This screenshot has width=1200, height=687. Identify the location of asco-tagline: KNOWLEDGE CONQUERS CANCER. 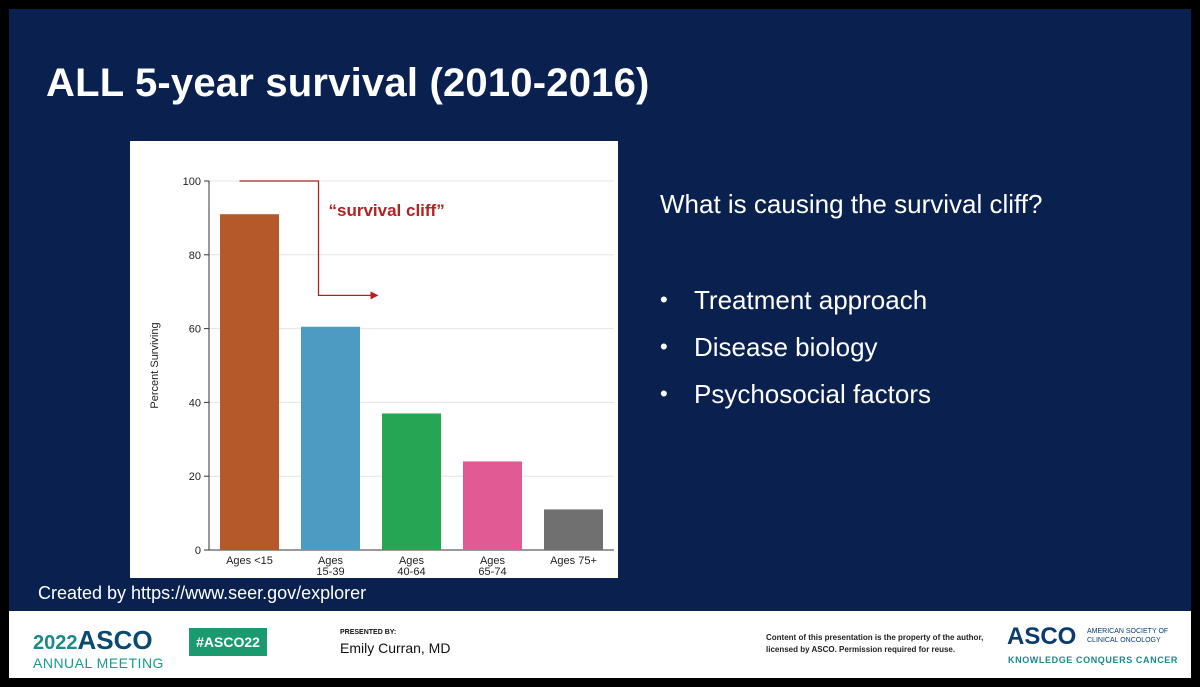
(1093, 660).